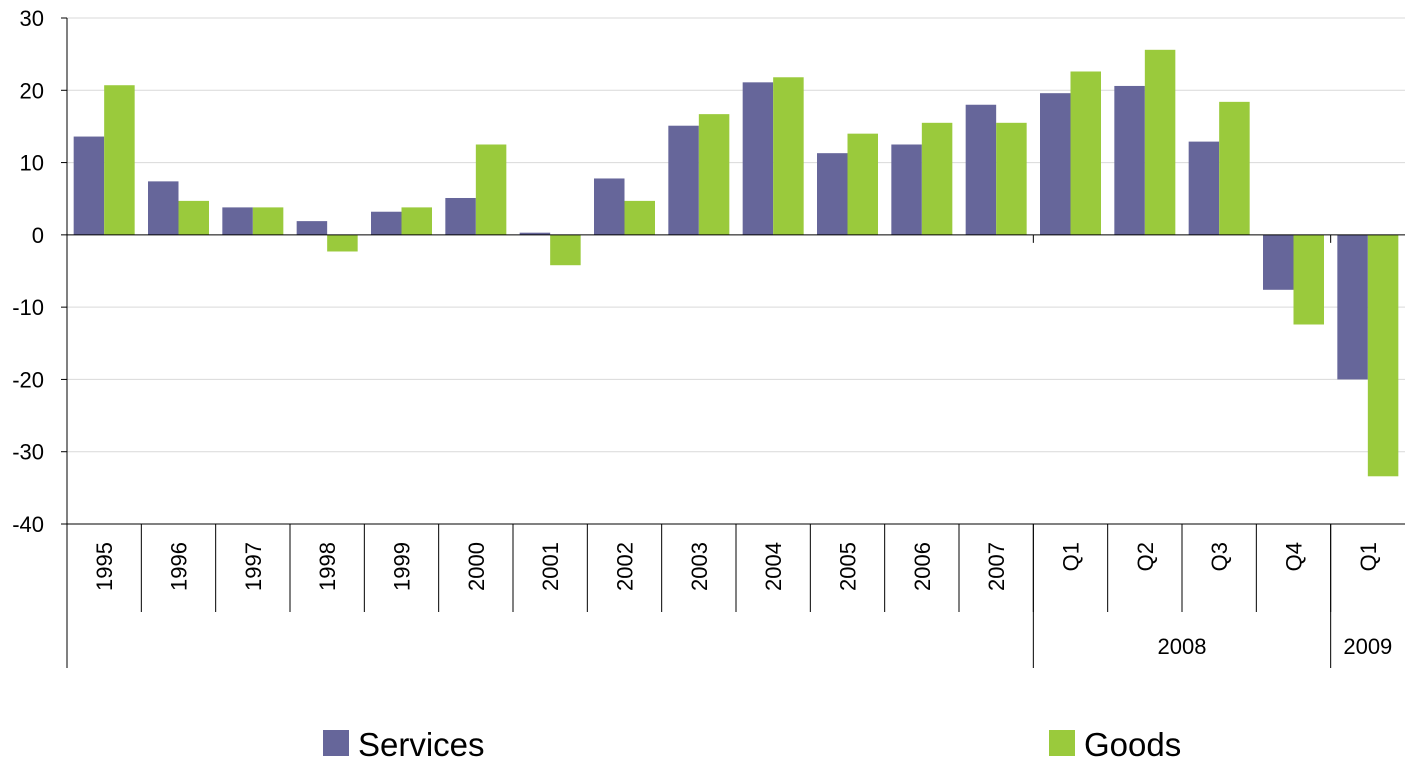  Describe the element at coordinates (752, 743) in the screenshot. I see `legend: Services Goods` at that location.